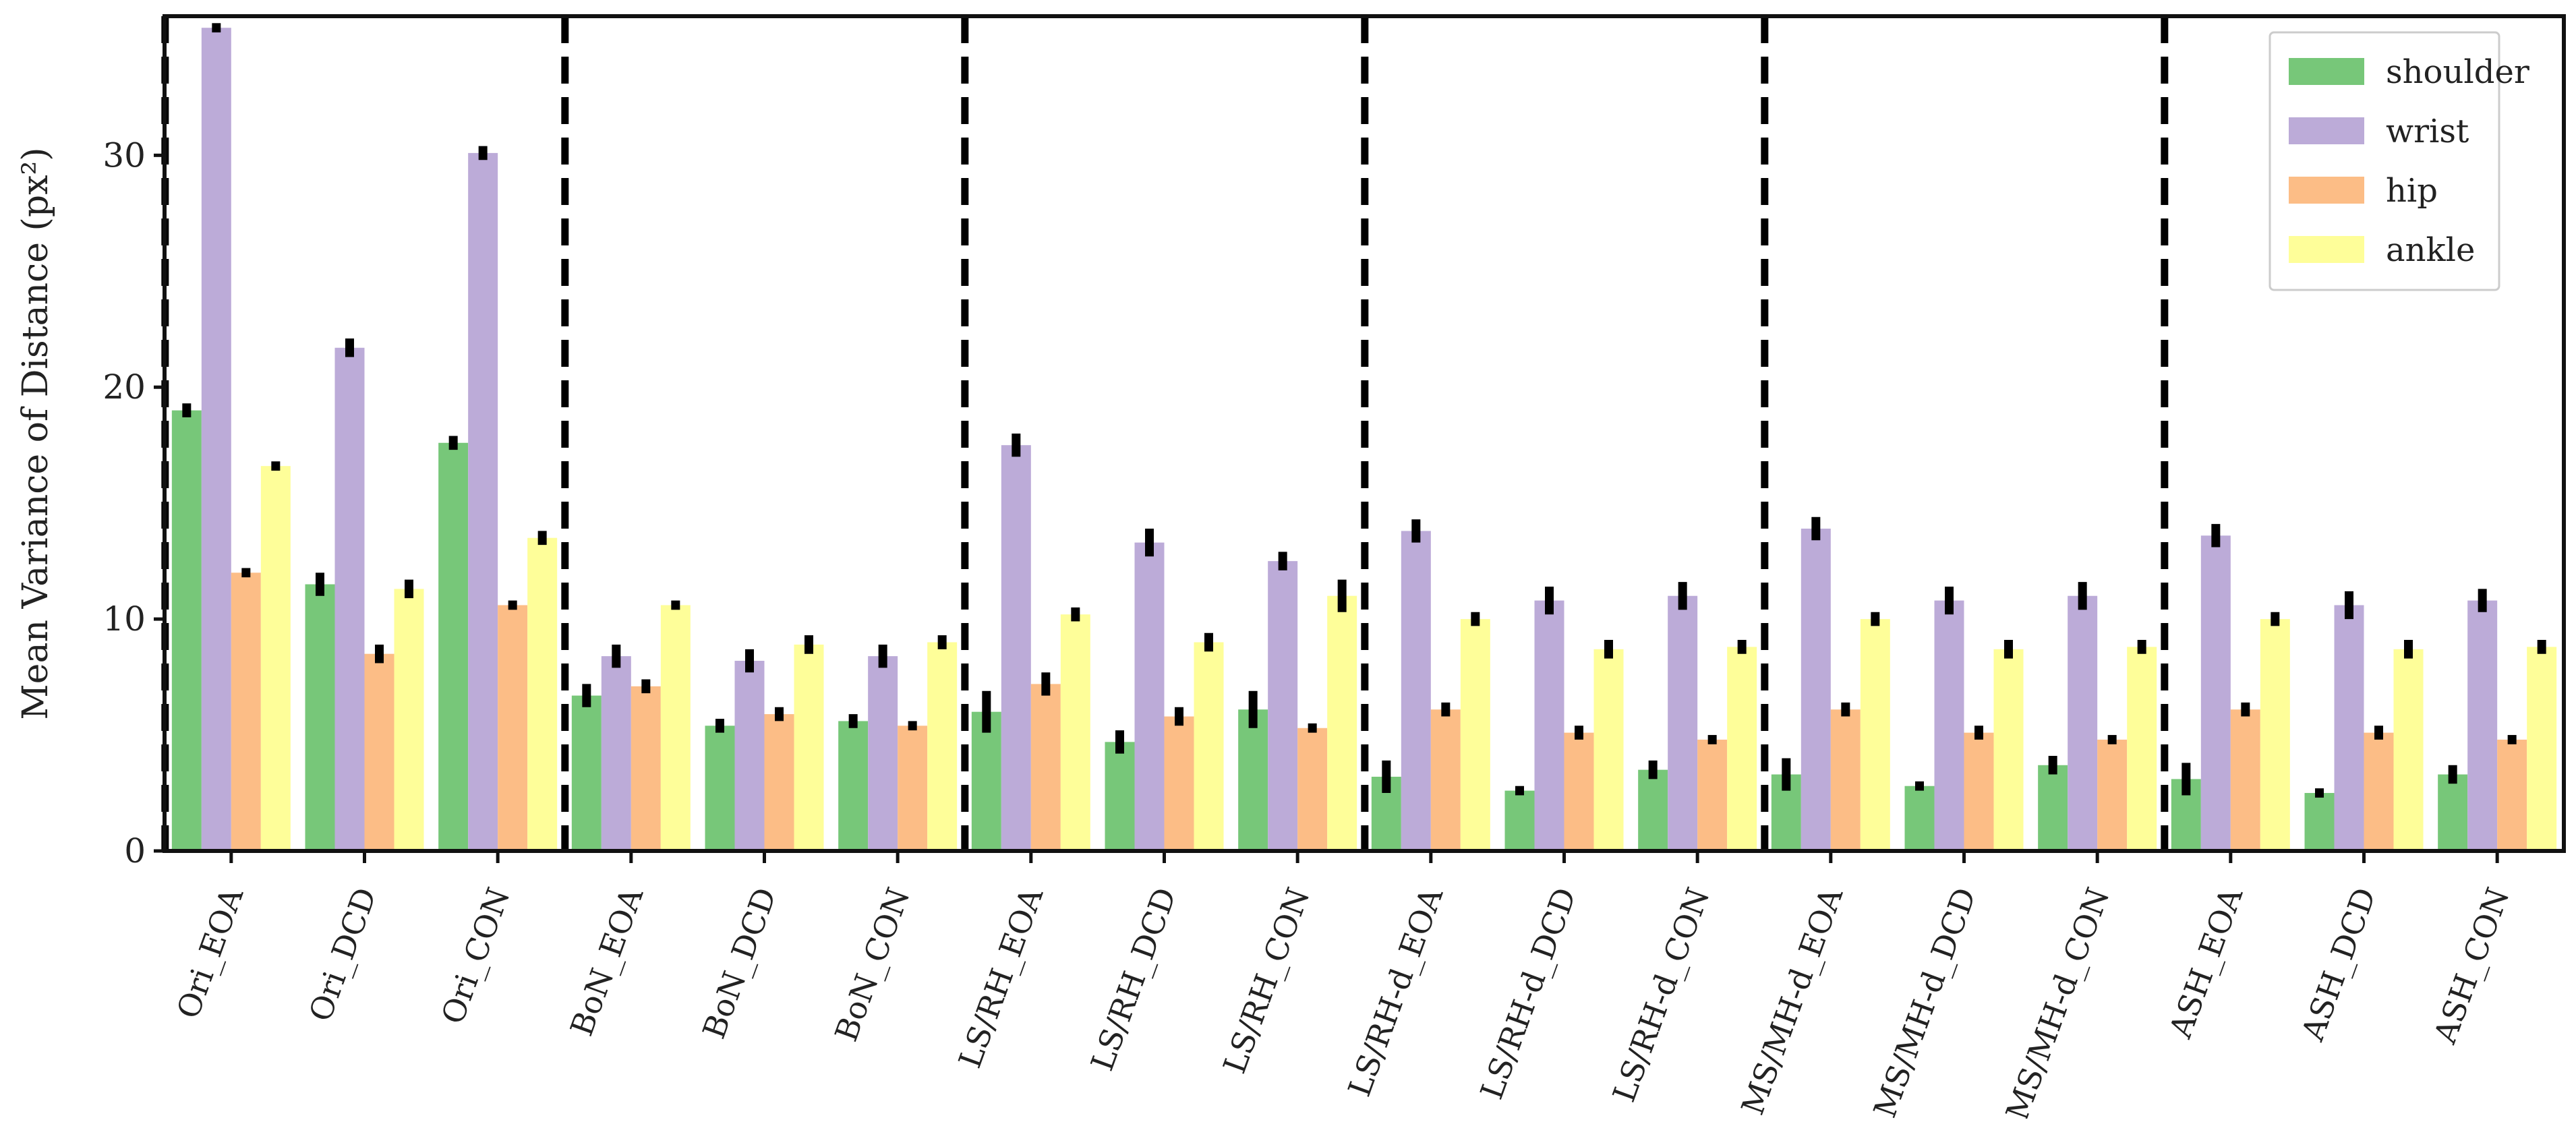  I want to click on x-tick-label-9: LS/RH-d_EOA, so click(1395, 992).